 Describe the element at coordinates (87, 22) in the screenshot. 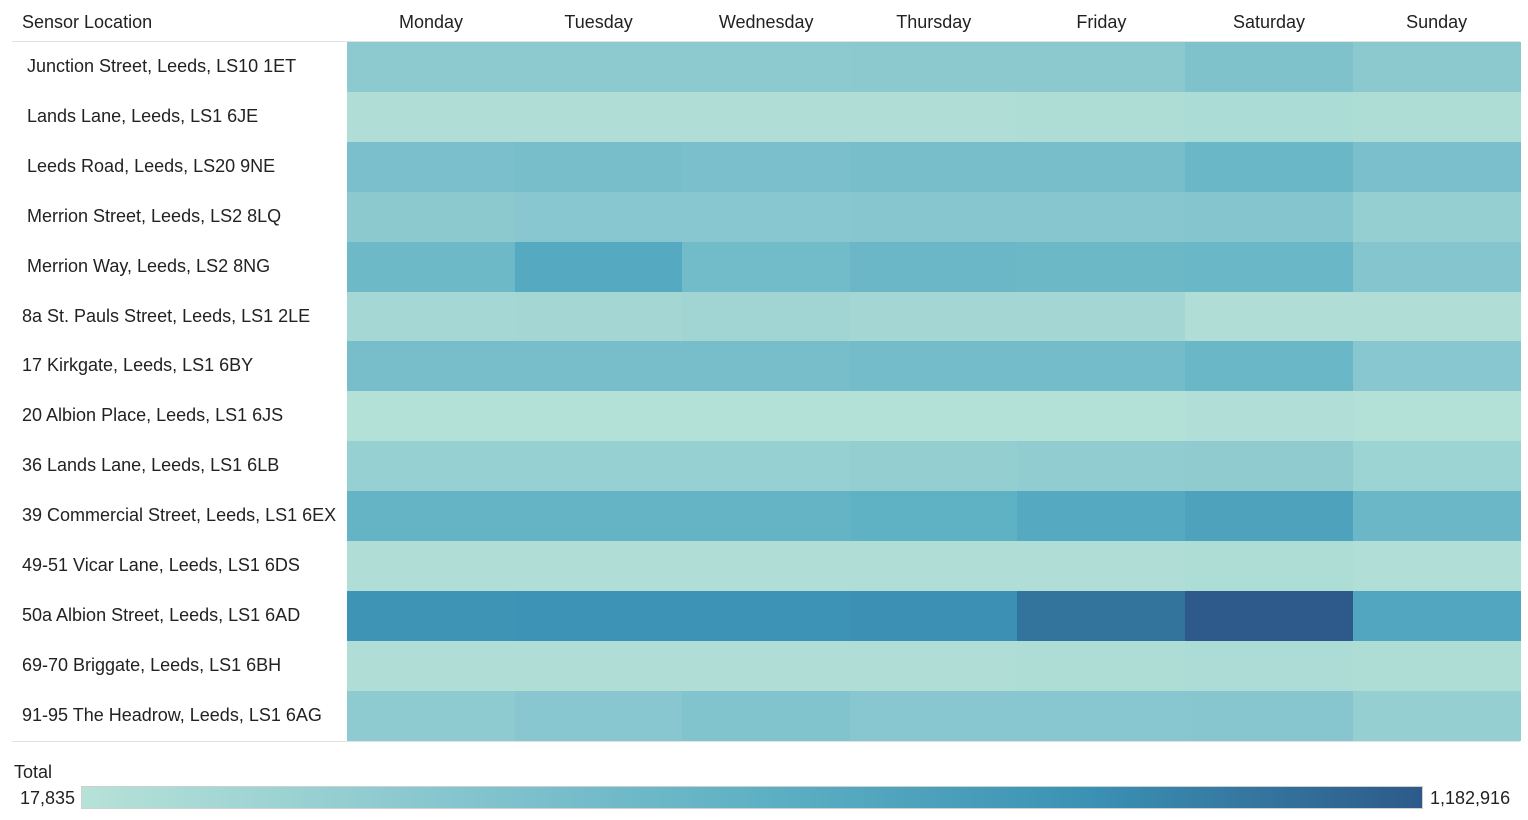

I see `row-header-label: Sensor Location` at that location.